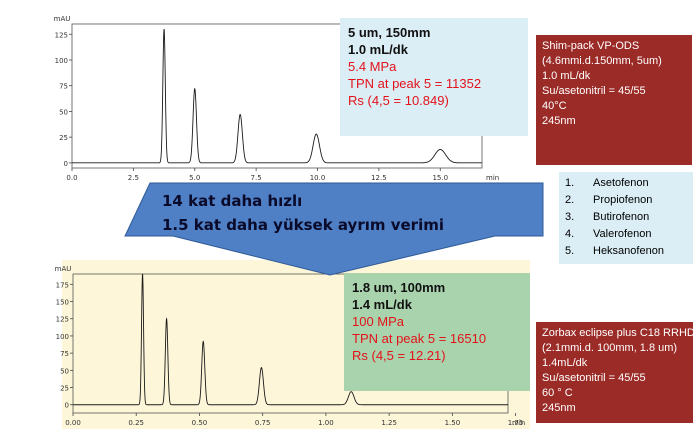 This screenshot has height=429, width=697. I want to click on legend-item: 1. Asetofenon, so click(626, 183).